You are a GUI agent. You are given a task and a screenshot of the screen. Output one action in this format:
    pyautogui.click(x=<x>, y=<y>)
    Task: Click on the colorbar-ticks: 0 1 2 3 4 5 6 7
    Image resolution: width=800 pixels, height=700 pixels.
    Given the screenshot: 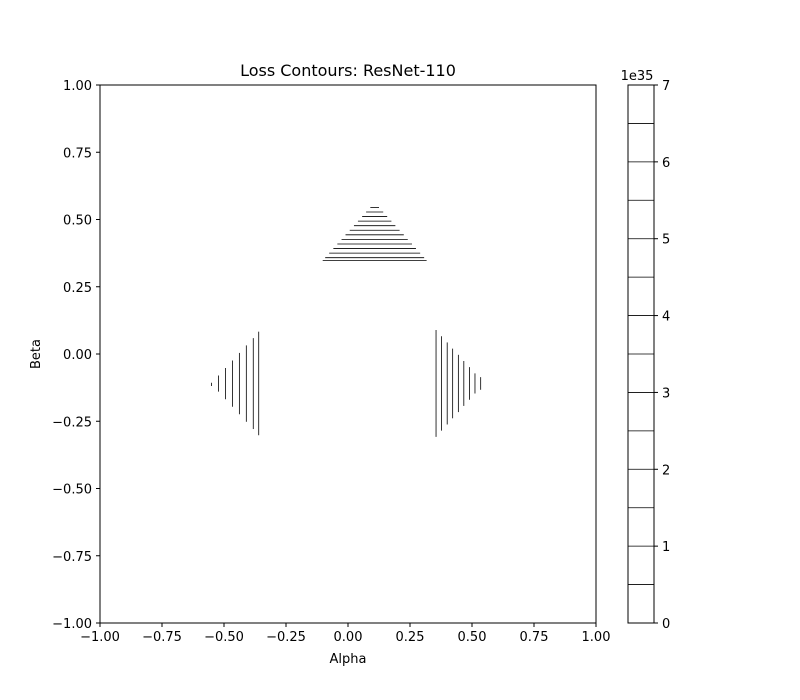 What is the action you would take?
    pyautogui.click(x=662, y=355)
    